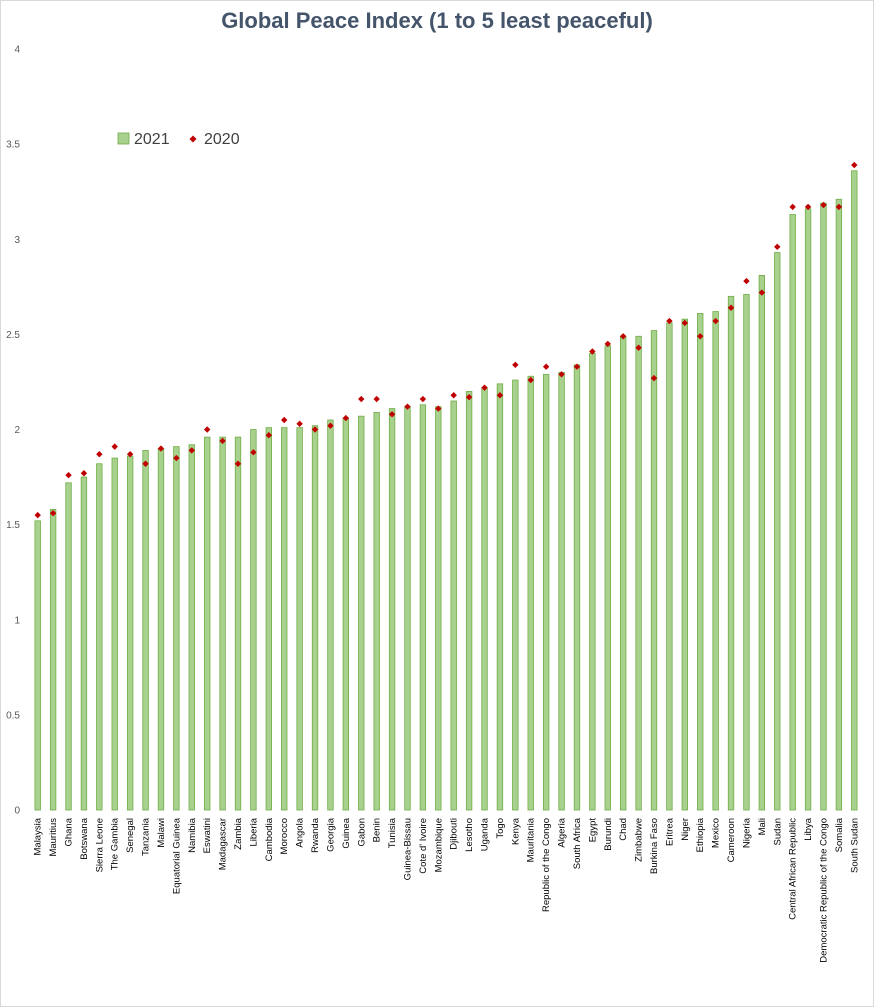  Describe the element at coordinates (777, 531) in the screenshot. I see `bar-sudan` at that location.